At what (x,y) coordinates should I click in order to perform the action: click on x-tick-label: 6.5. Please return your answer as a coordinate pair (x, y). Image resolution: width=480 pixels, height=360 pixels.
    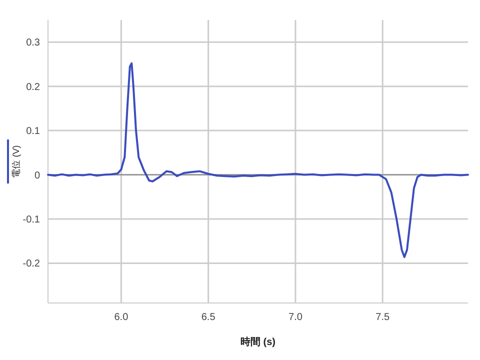
    Looking at the image, I should click on (208, 317).